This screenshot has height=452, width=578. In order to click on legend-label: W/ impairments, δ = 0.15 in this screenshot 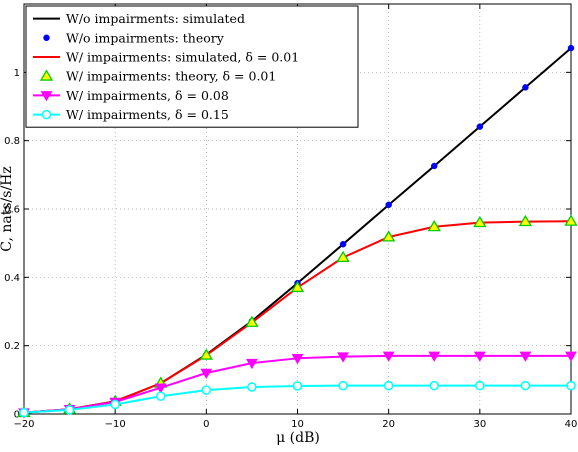, I will do `click(147, 114)`.